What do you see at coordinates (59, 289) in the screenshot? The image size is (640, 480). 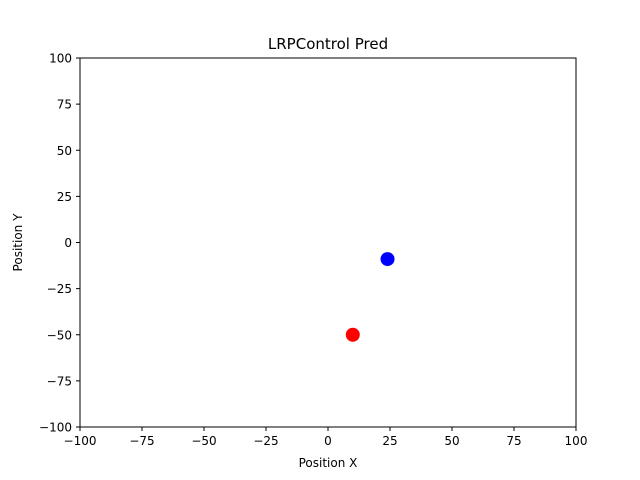 I see `y-tick-label: −25` at bounding box center [59, 289].